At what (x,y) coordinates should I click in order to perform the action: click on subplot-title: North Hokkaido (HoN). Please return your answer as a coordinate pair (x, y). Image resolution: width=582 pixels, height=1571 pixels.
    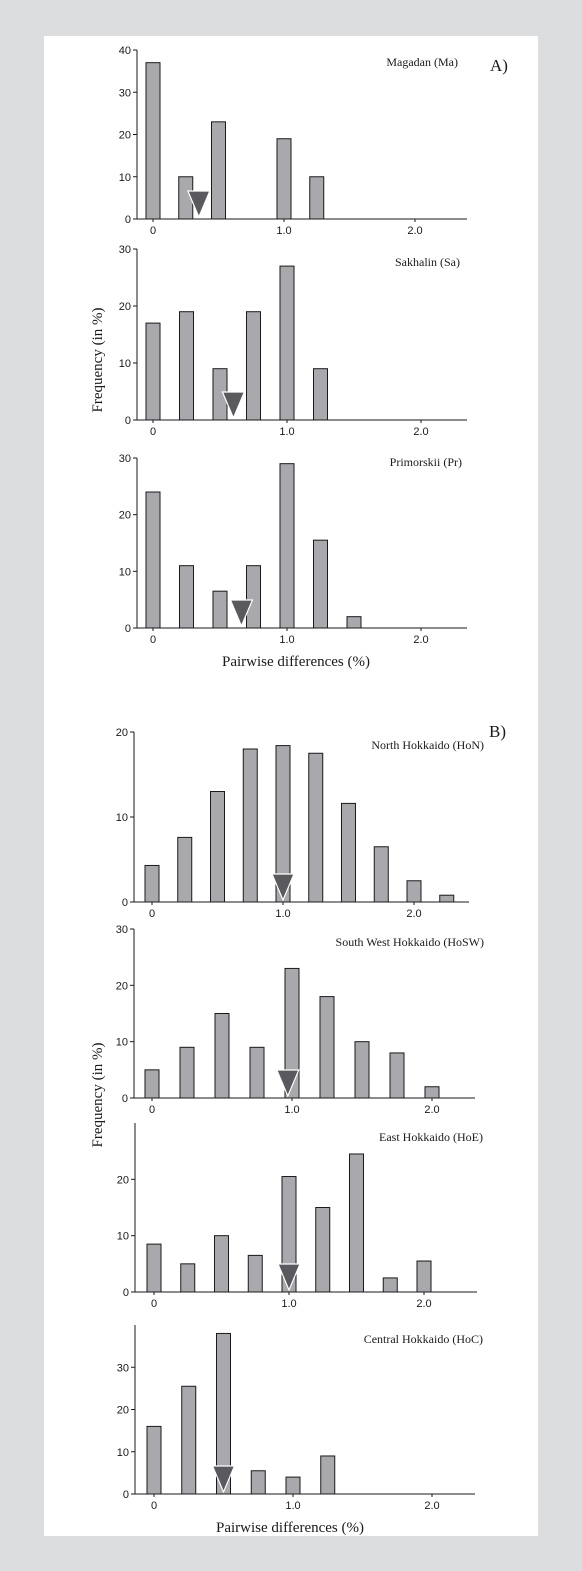
    Looking at the image, I should click on (427, 745).